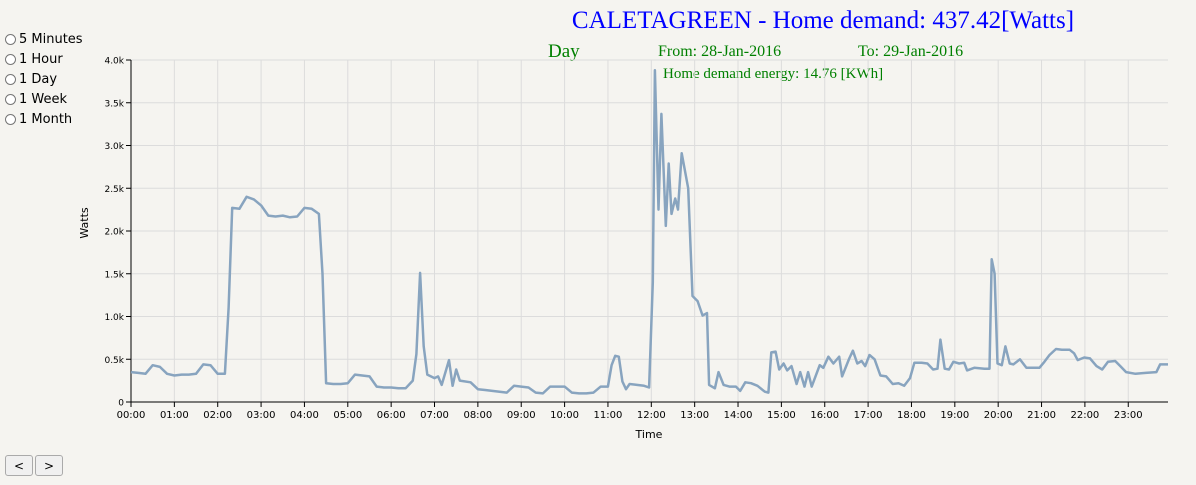 The height and width of the screenshot is (485, 1196). What do you see at coordinates (694, 415) in the screenshot?
I see `x-tick-label: 13:00` at bounding box center [694, 415].